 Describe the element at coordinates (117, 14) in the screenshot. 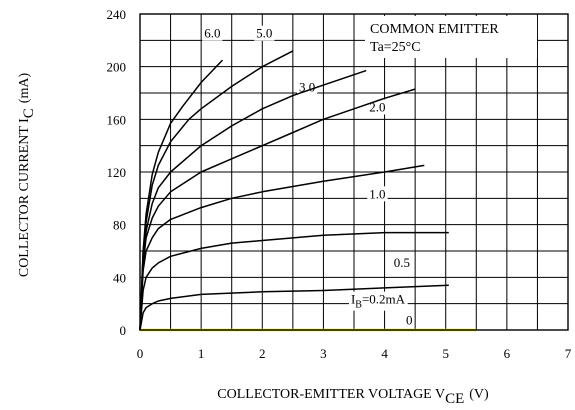

I see `y-tick-label: 240` at that location.